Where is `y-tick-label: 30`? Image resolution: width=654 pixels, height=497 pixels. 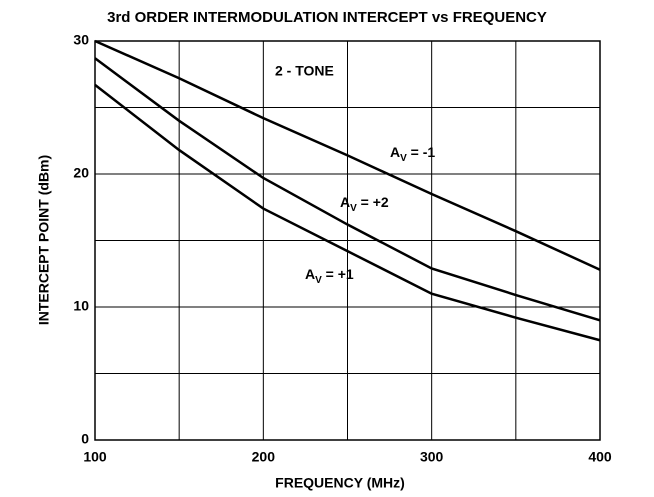
y-tick-label: 30 is located at coordinates (81, 40).